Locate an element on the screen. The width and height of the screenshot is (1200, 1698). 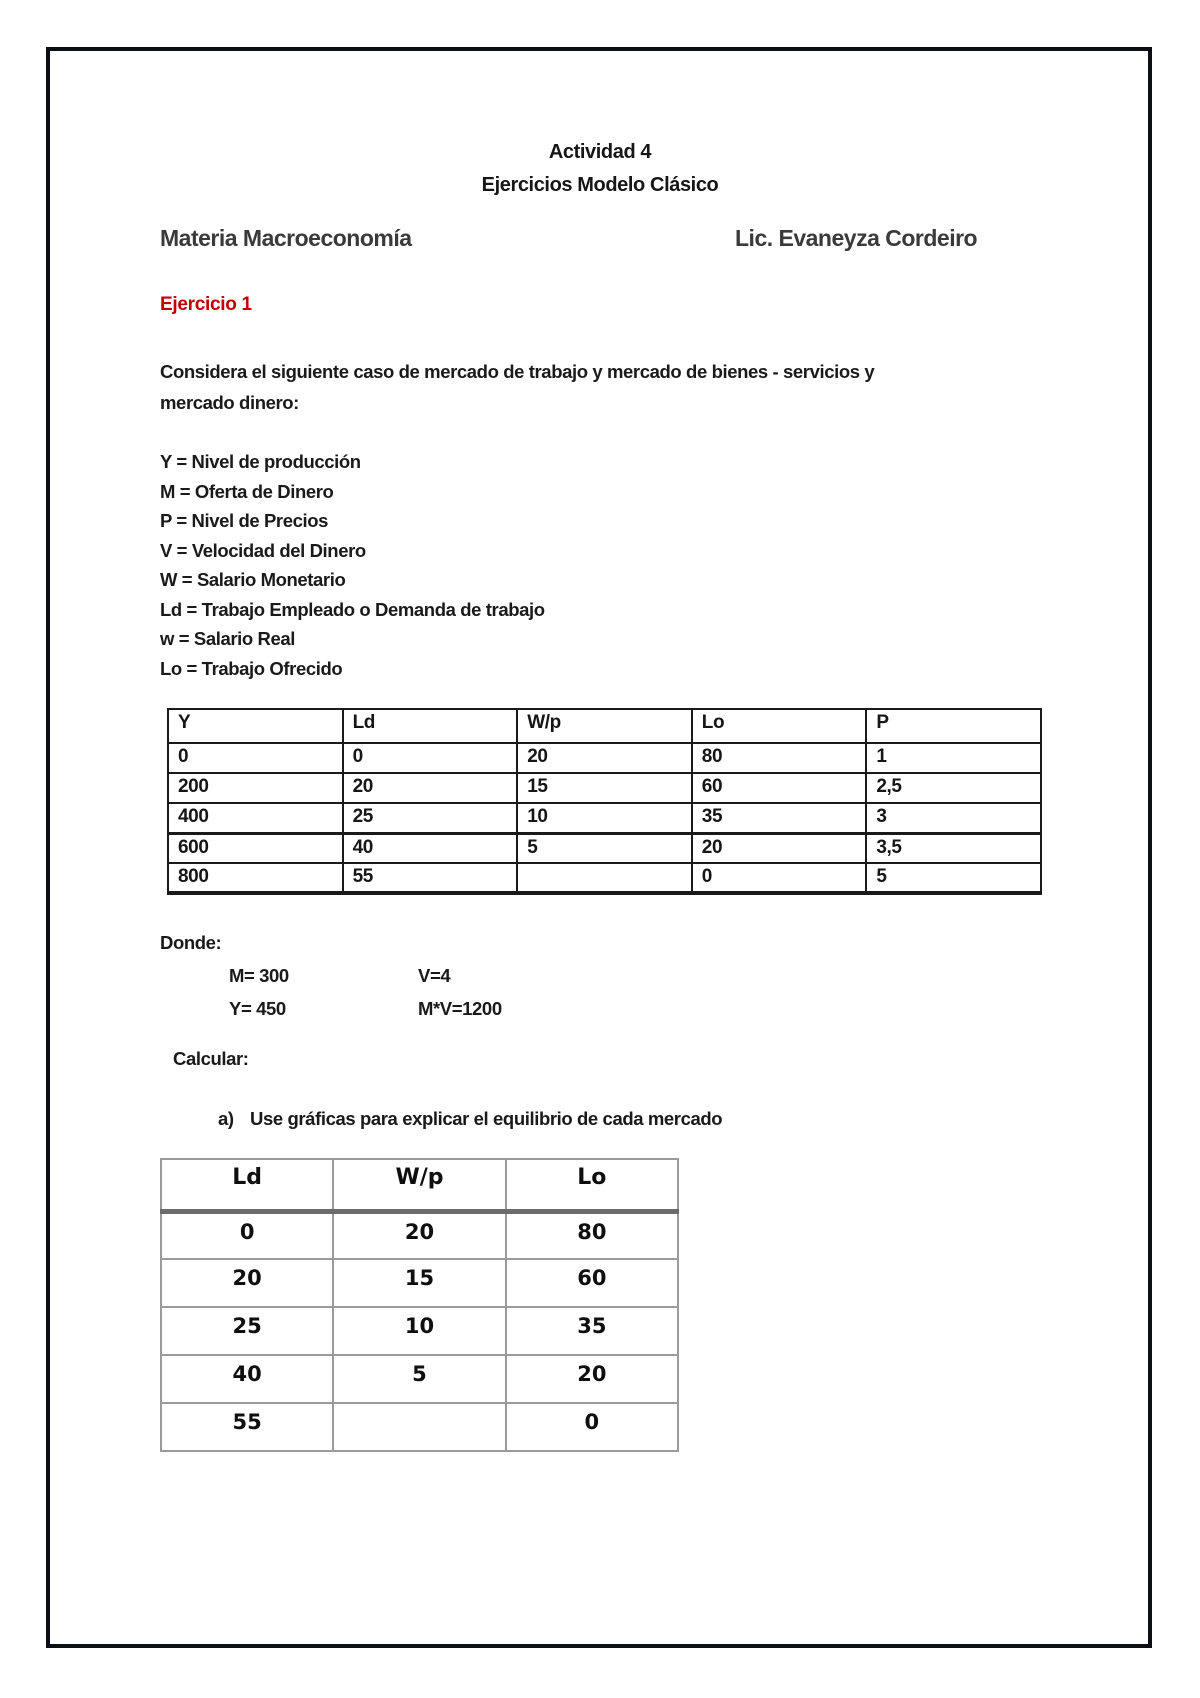
definition-item: Lo = Trabajo Ofrecido is located at coordinates (251, 668).